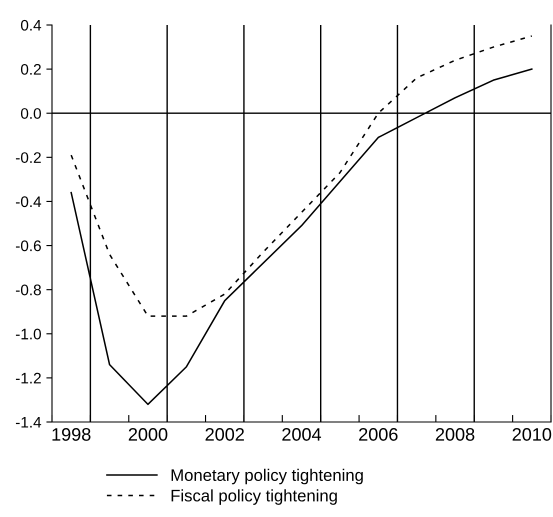  What do you see at coordinates (28, 290) in the screenshot?
I see `y-tick-label: -0.8` at bounding box center [28, 290].